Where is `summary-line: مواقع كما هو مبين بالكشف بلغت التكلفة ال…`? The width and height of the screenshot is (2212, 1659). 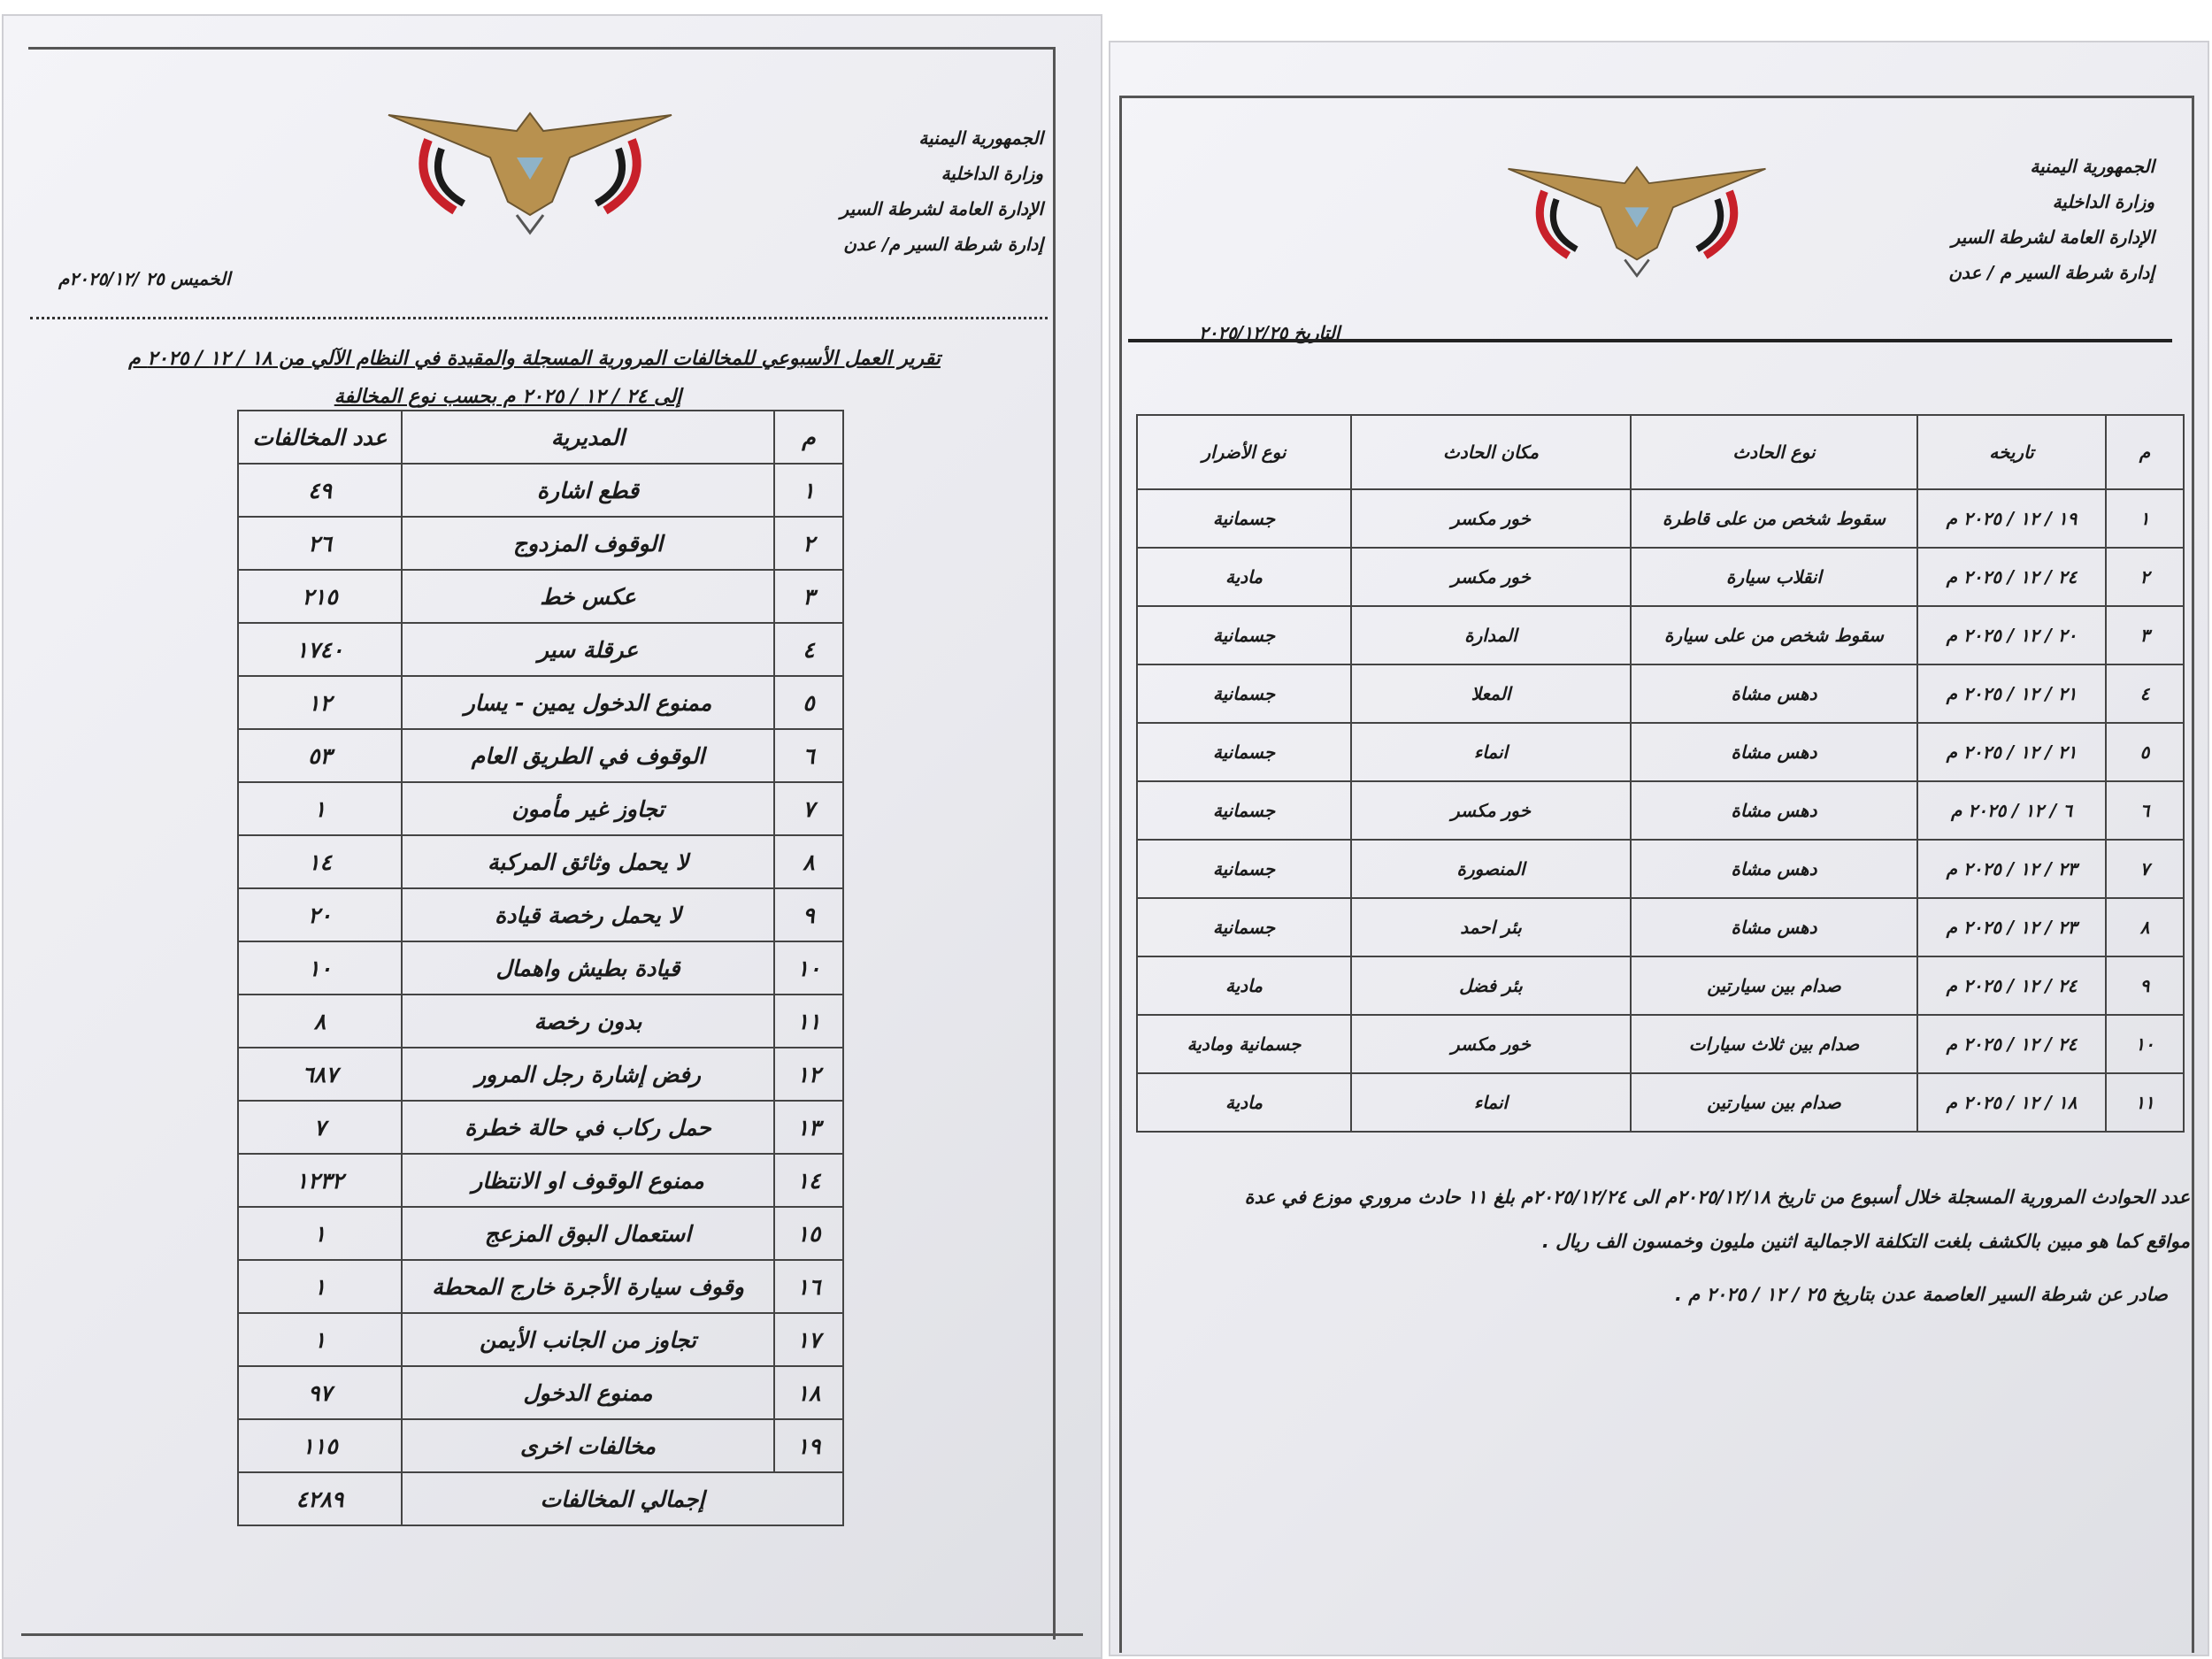 summary-line: مواقع كما هو مبين بالكشف بلغت التكلفة ال… is located at coordinates (1866, 1242).